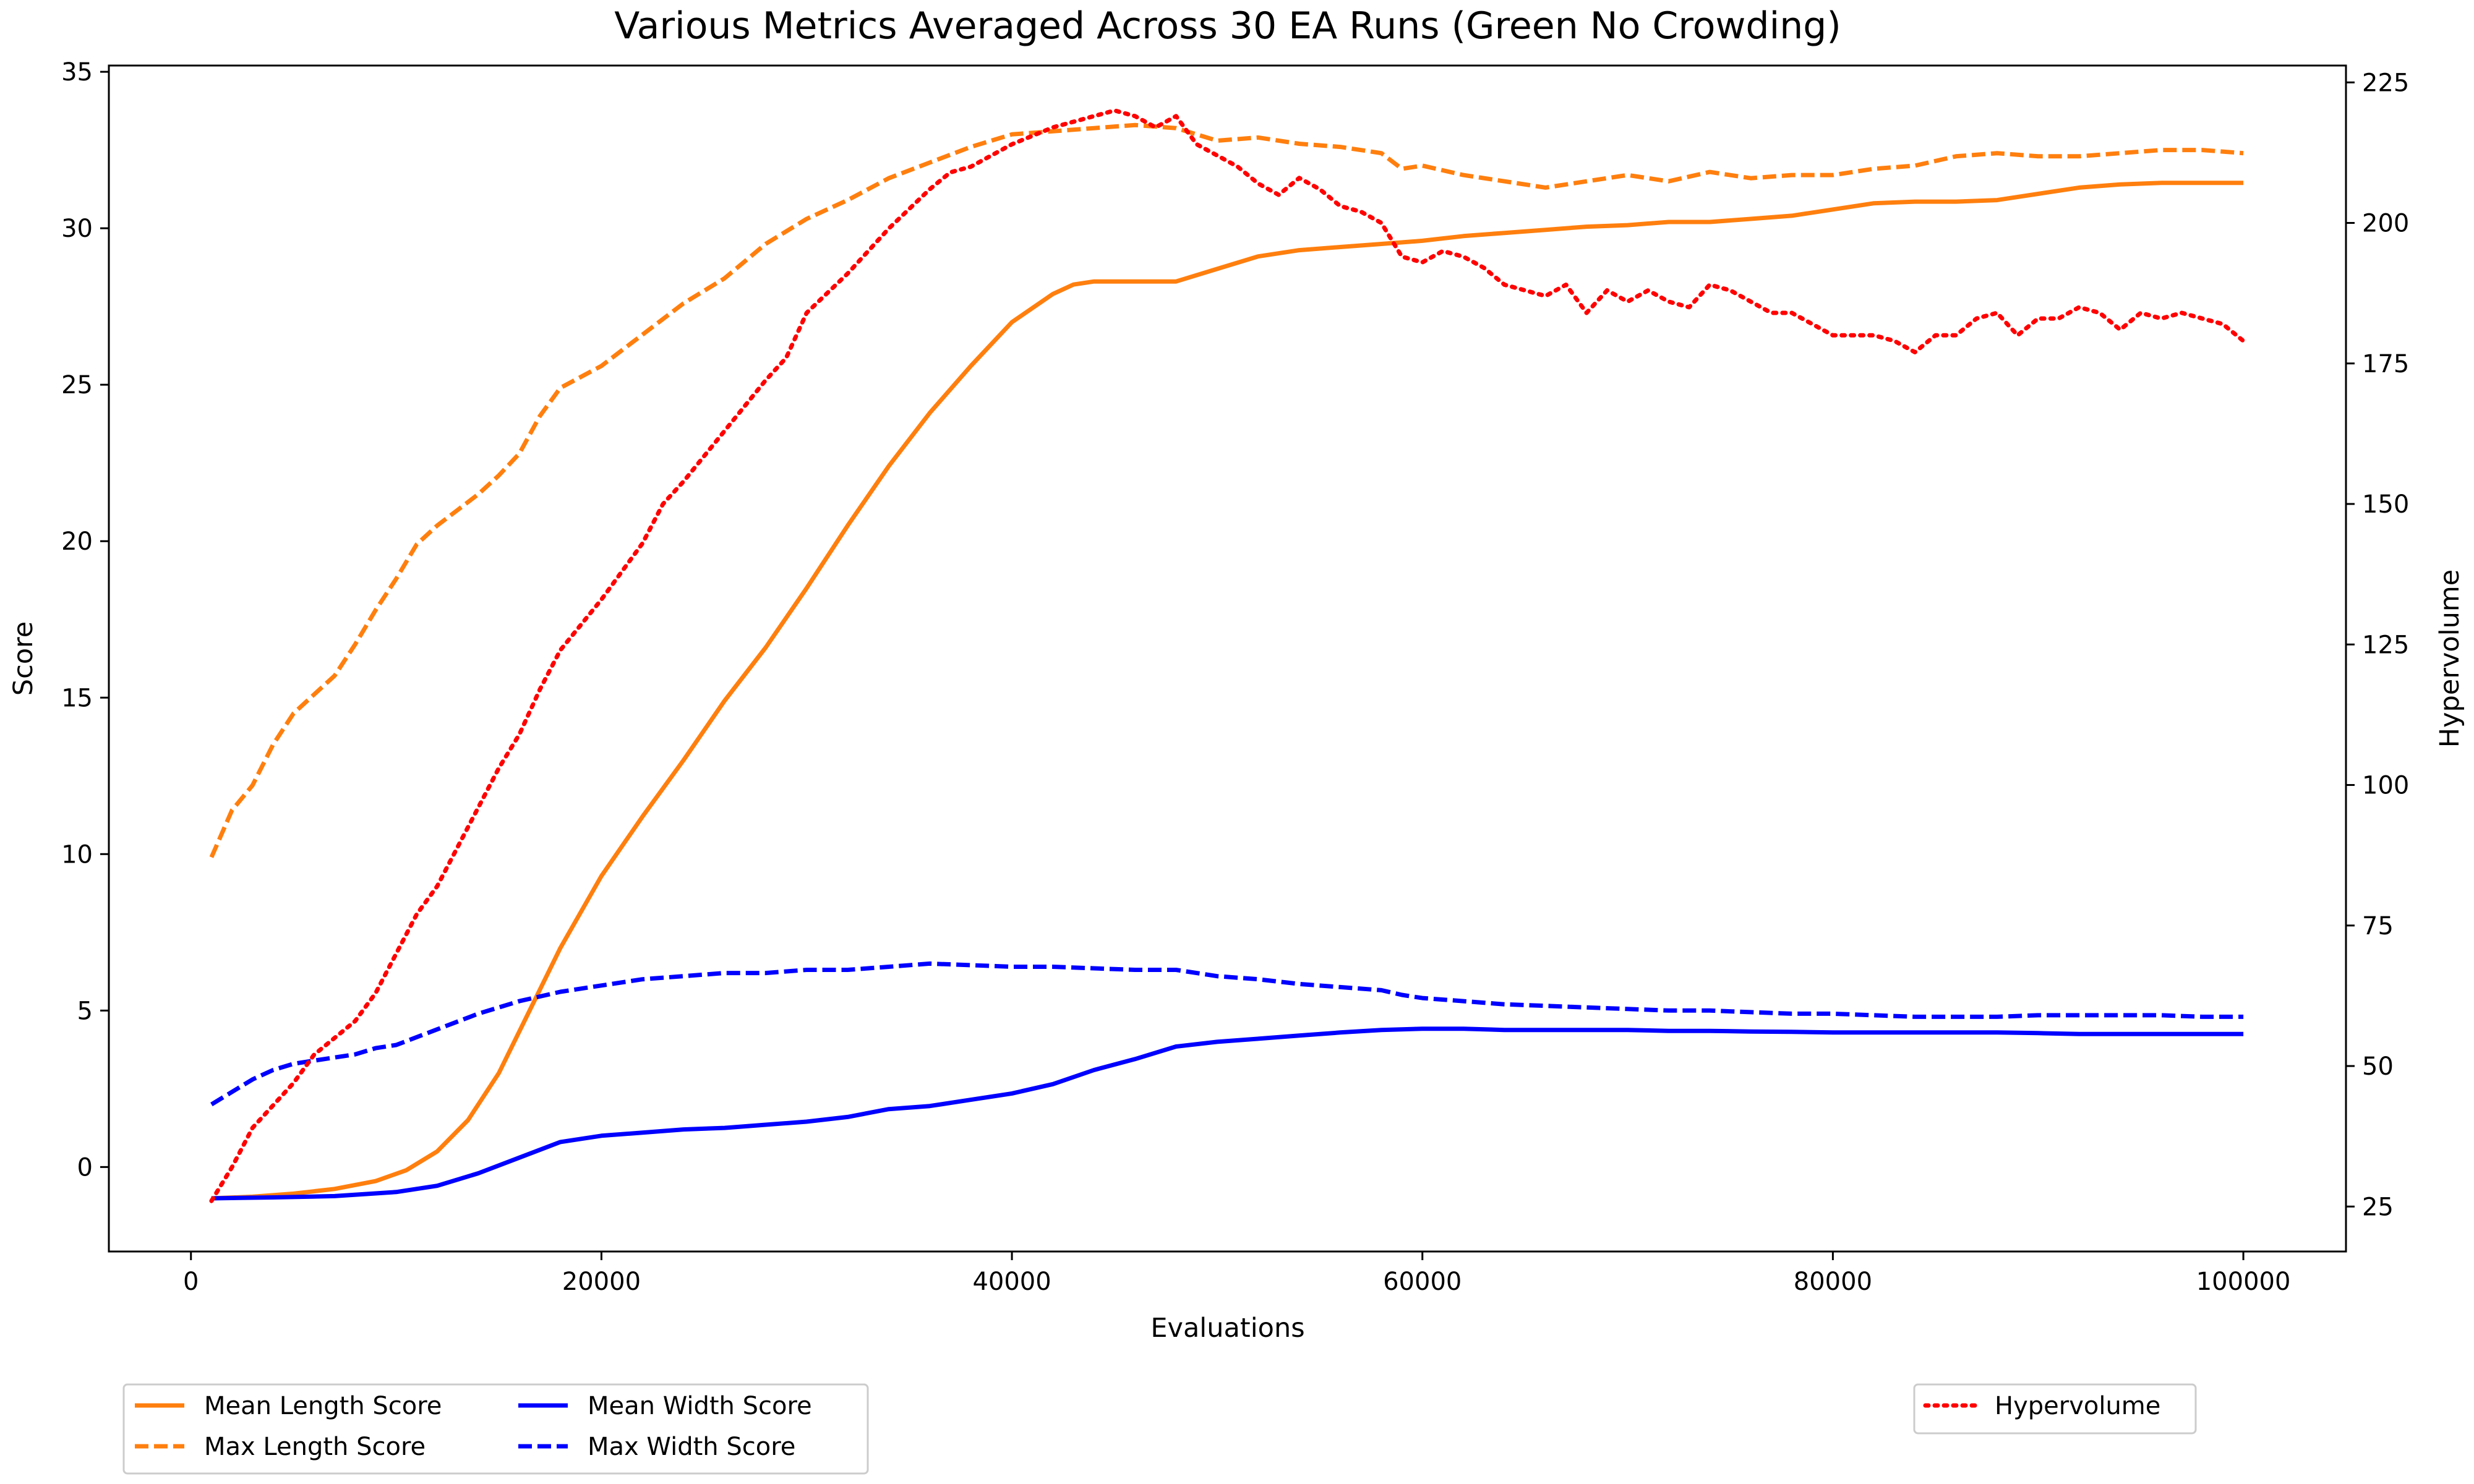 This screenshot has width=2474, height=1484. I want to click on y2-tick-label-4: 125, so click(2385, 645).